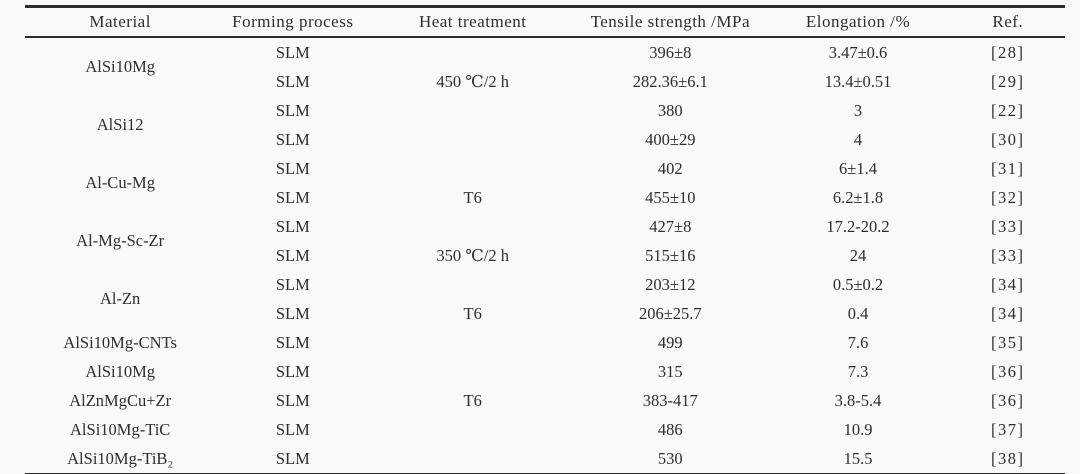  I want to click on cell-tensile-strength: 383-417, so click(670, 400).